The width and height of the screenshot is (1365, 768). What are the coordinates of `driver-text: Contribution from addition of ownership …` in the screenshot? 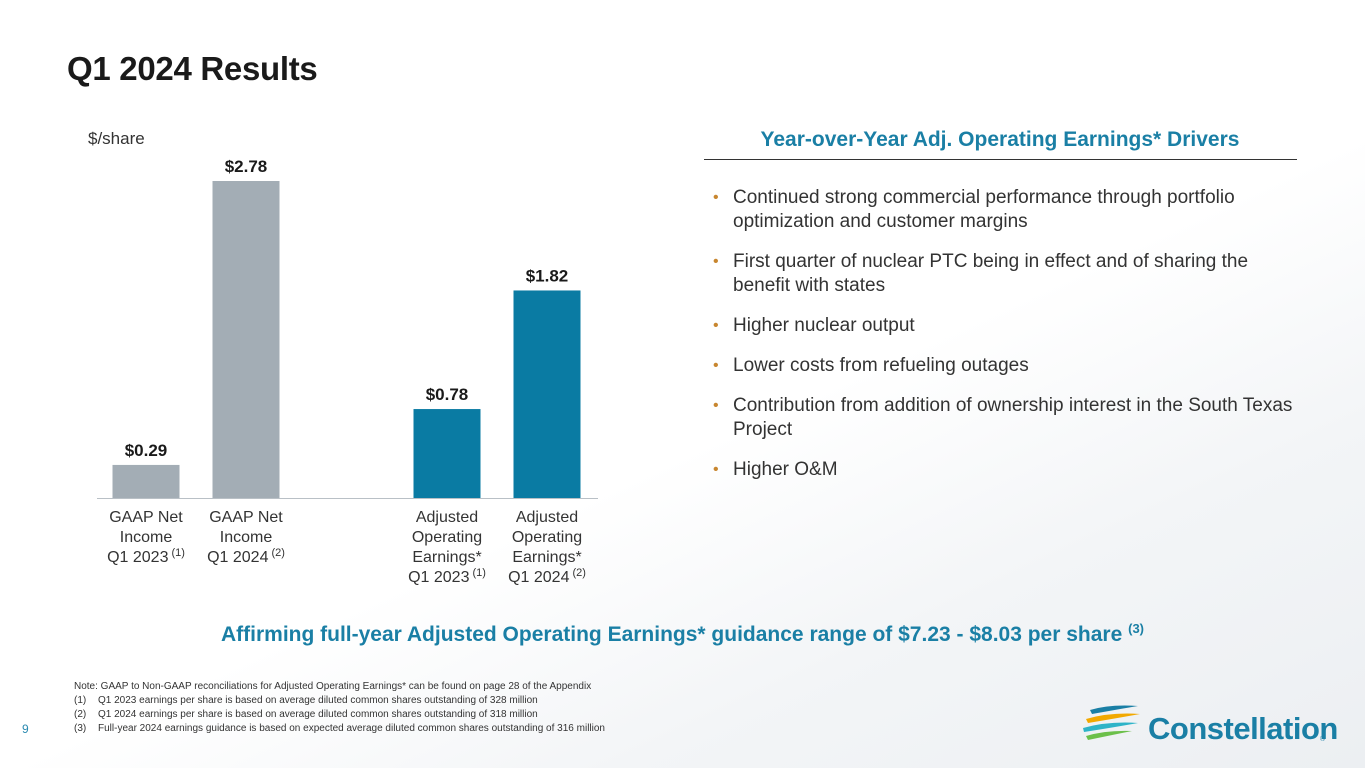 It's located at (1013, 417).